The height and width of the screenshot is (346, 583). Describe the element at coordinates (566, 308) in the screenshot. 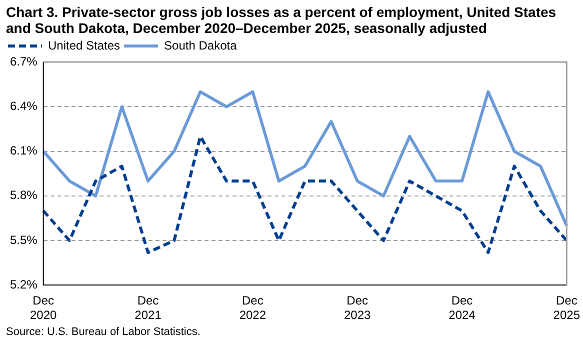

I see `x-tick-label: Dec 2025` at that location.